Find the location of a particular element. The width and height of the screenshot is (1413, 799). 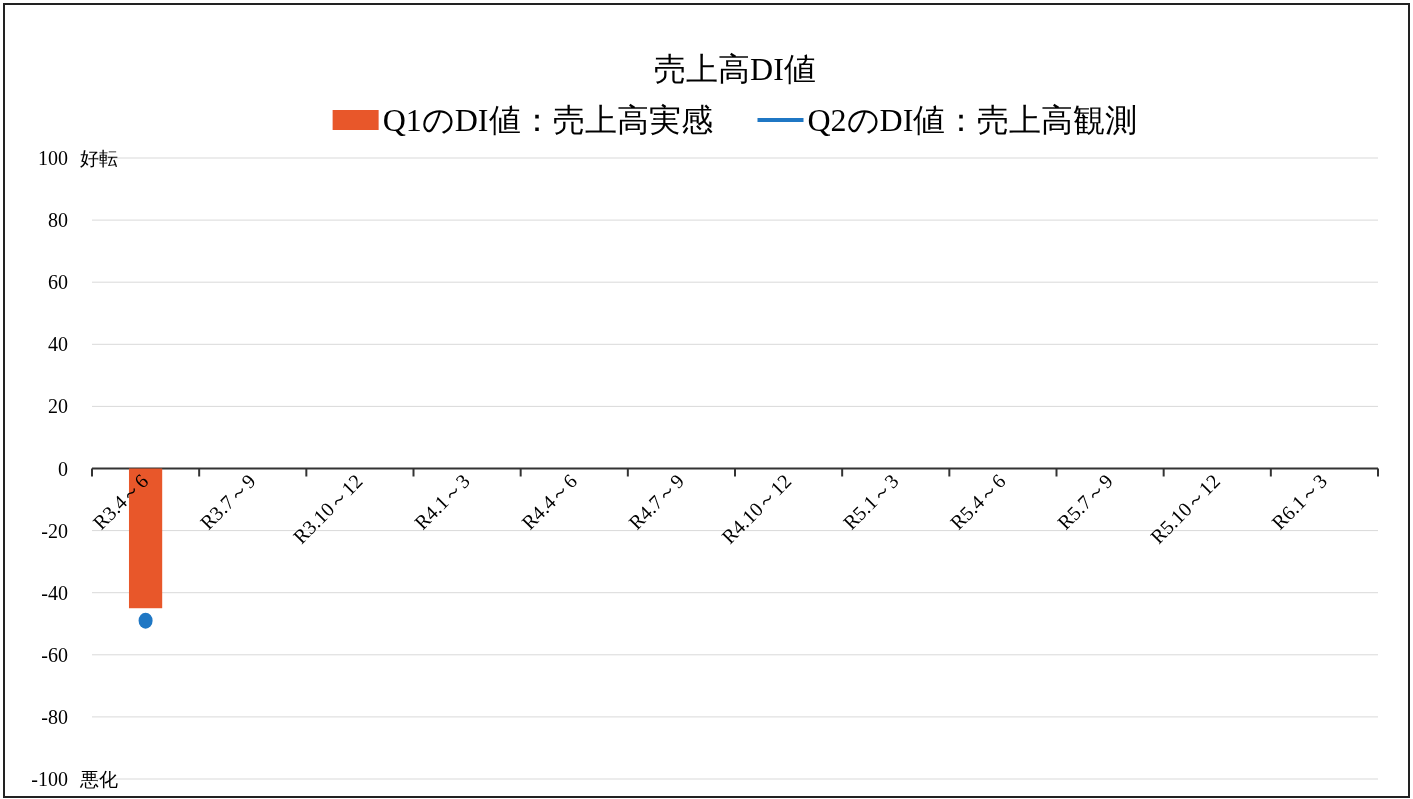

y-tick-label: -60 is located at coordinates (54, 654).